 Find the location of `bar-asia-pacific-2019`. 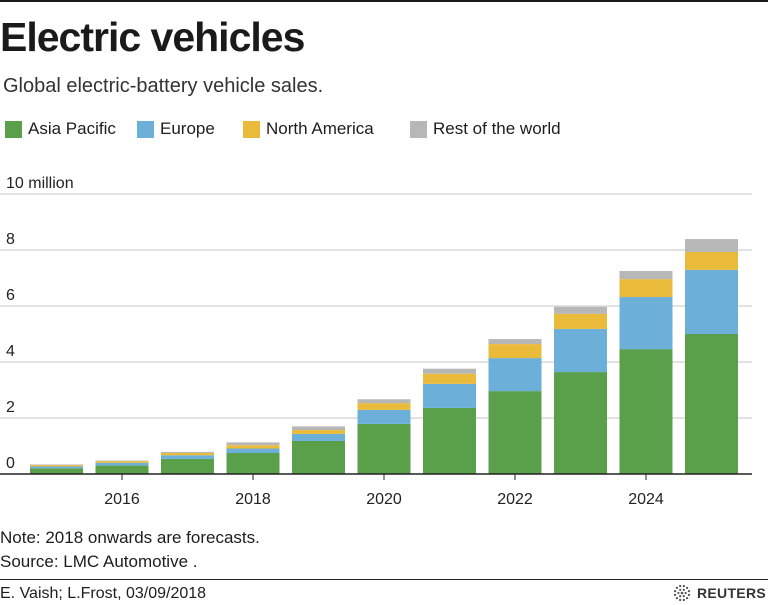

bar-asia-pacific-2019 is located at coordinates (318, 457).